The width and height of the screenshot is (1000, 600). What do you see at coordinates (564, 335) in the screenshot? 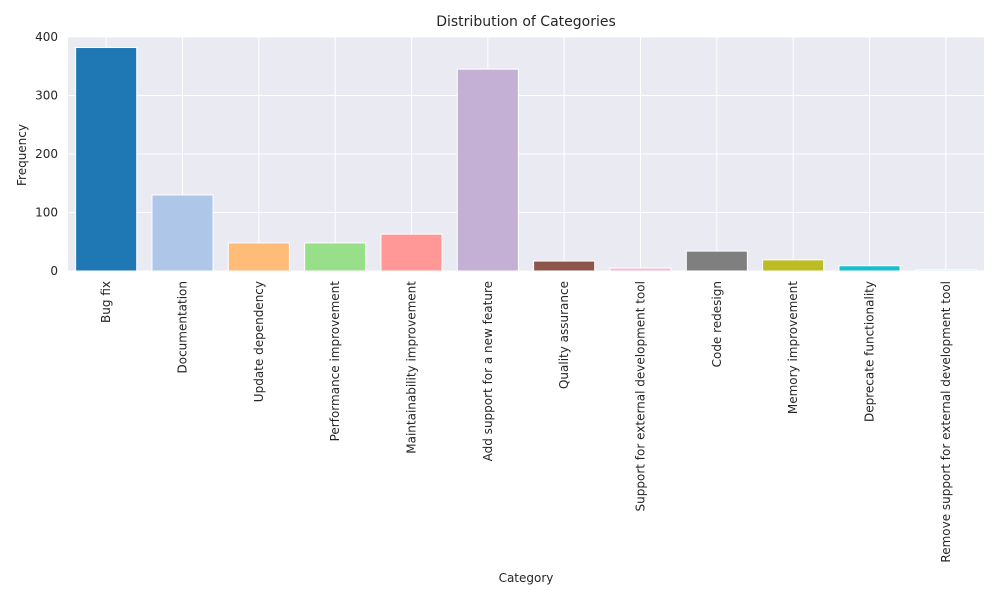
I see `x-tick-label-6: Quality assurance` at bounding box center [564, 335].